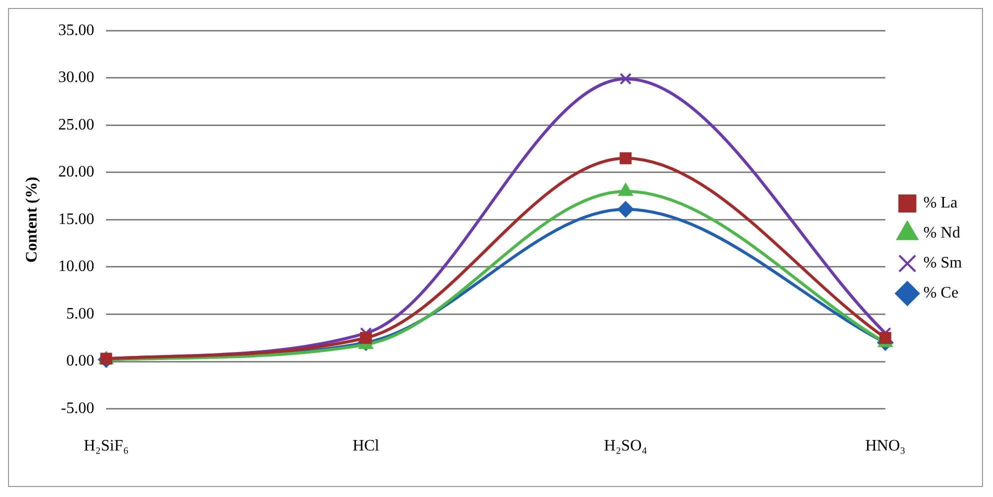 This screenshot has height=497, width=993. Describe the element at coordinates (32, 219) in the screenshot. I see `y-axis-title: Content (%)` at that location.